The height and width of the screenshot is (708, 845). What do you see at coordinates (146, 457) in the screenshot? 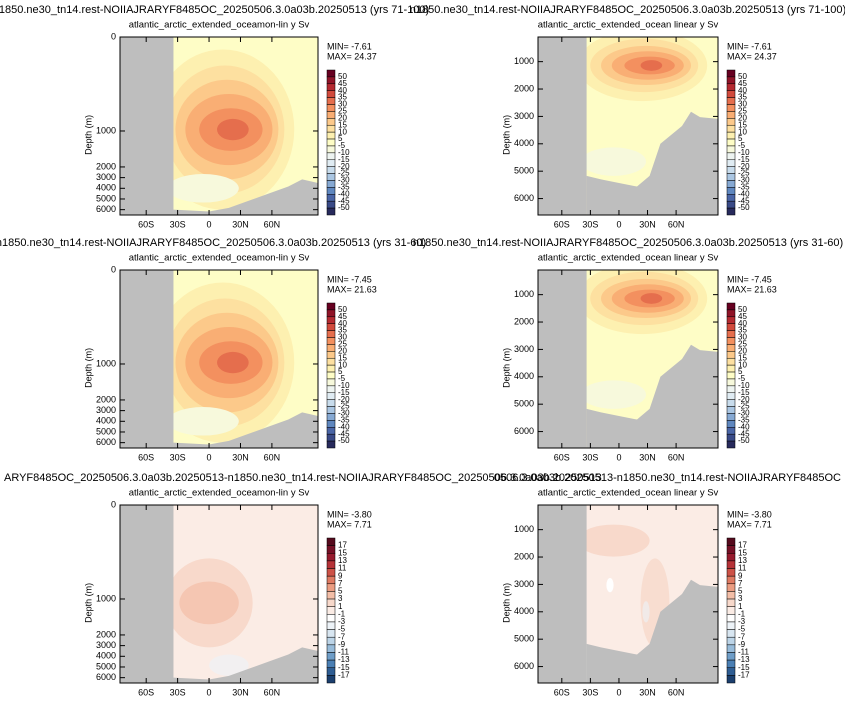
I see `x-tick-label: 60S` at bounding box center [146, 457].